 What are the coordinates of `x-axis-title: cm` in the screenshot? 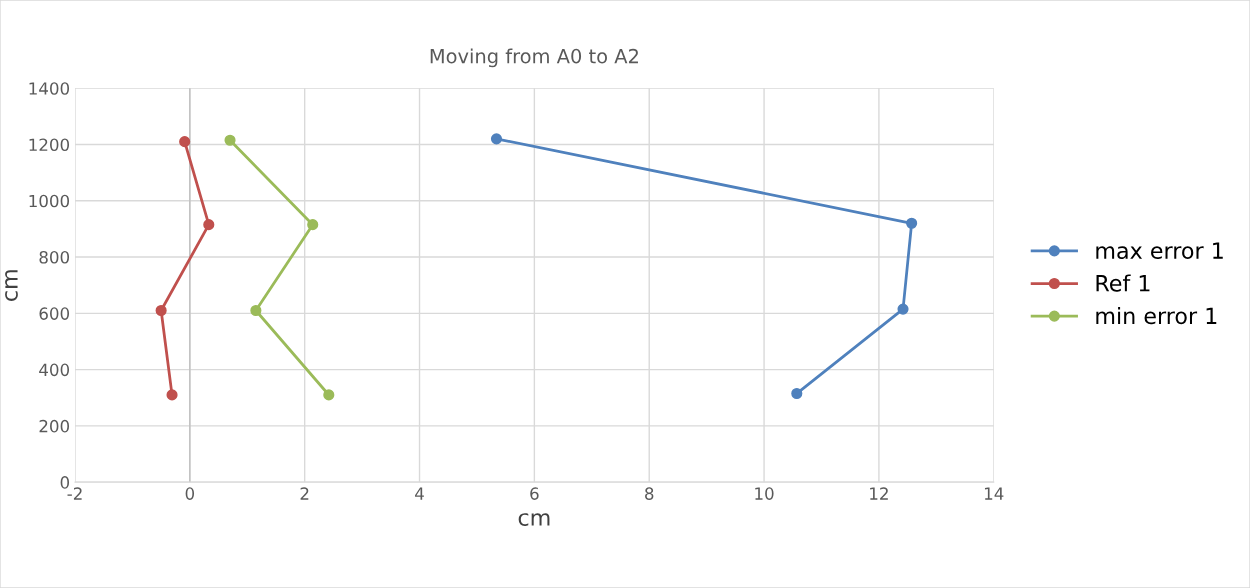 It's located at (534, 519).